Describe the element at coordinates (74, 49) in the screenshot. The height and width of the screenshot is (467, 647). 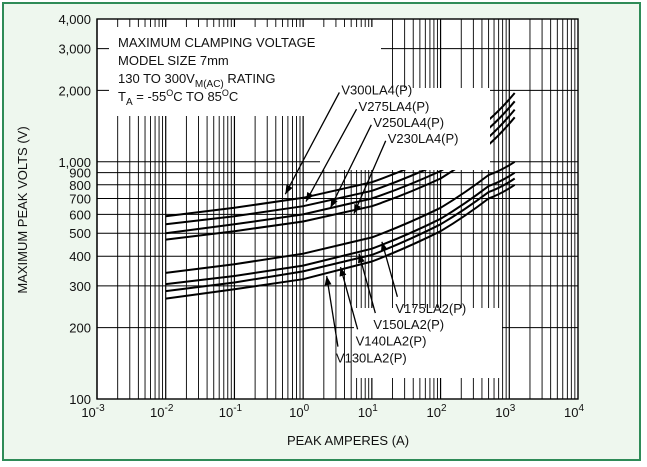
I see `y-tick-label: 3,000` at that location.